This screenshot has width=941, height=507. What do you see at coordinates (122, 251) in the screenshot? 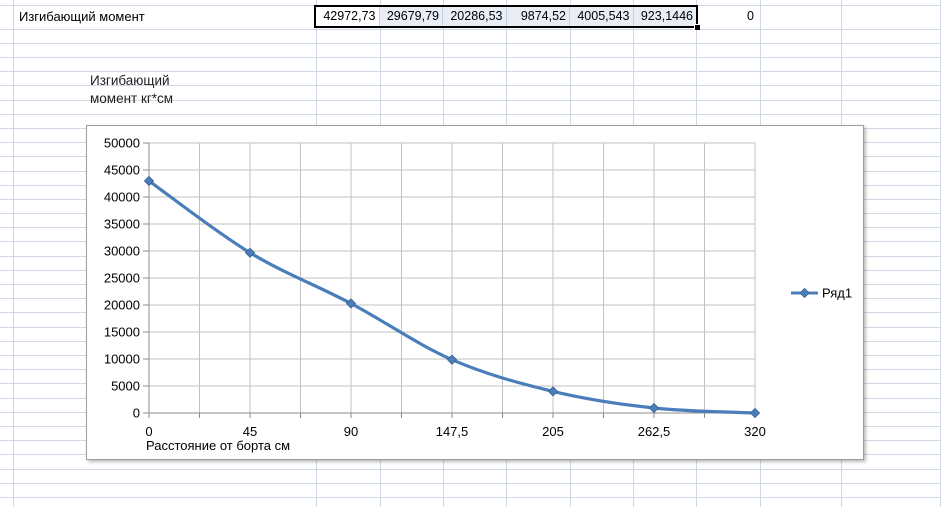
I see `y-axis-tick-label: 30000` at bounding box center [122, 251].